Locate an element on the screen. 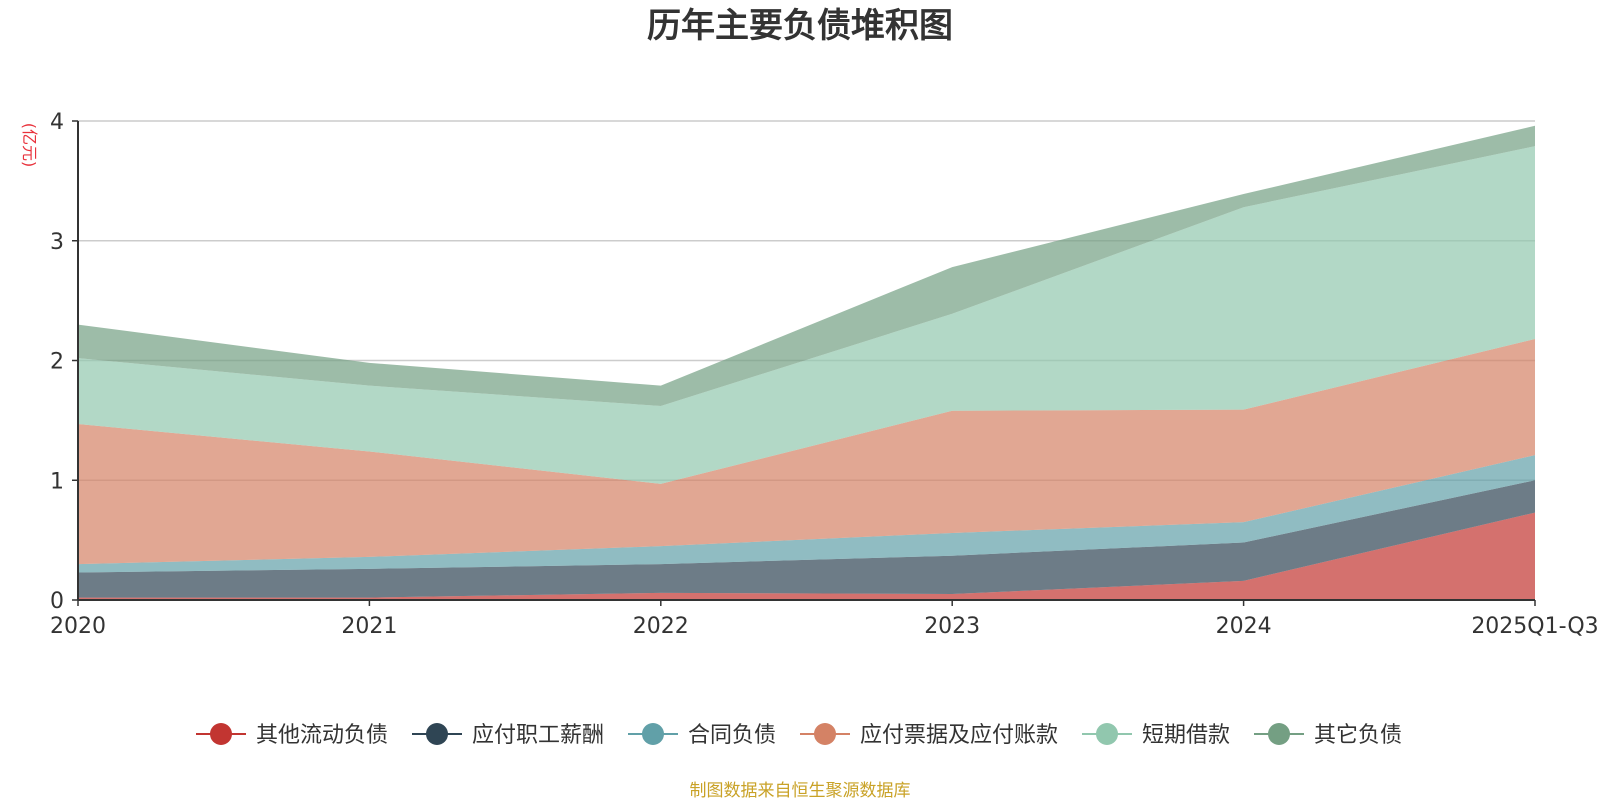 The image size is (1600, 800). legend-item-2: 应付职工薪酬 is located at coordinates (508, 735).